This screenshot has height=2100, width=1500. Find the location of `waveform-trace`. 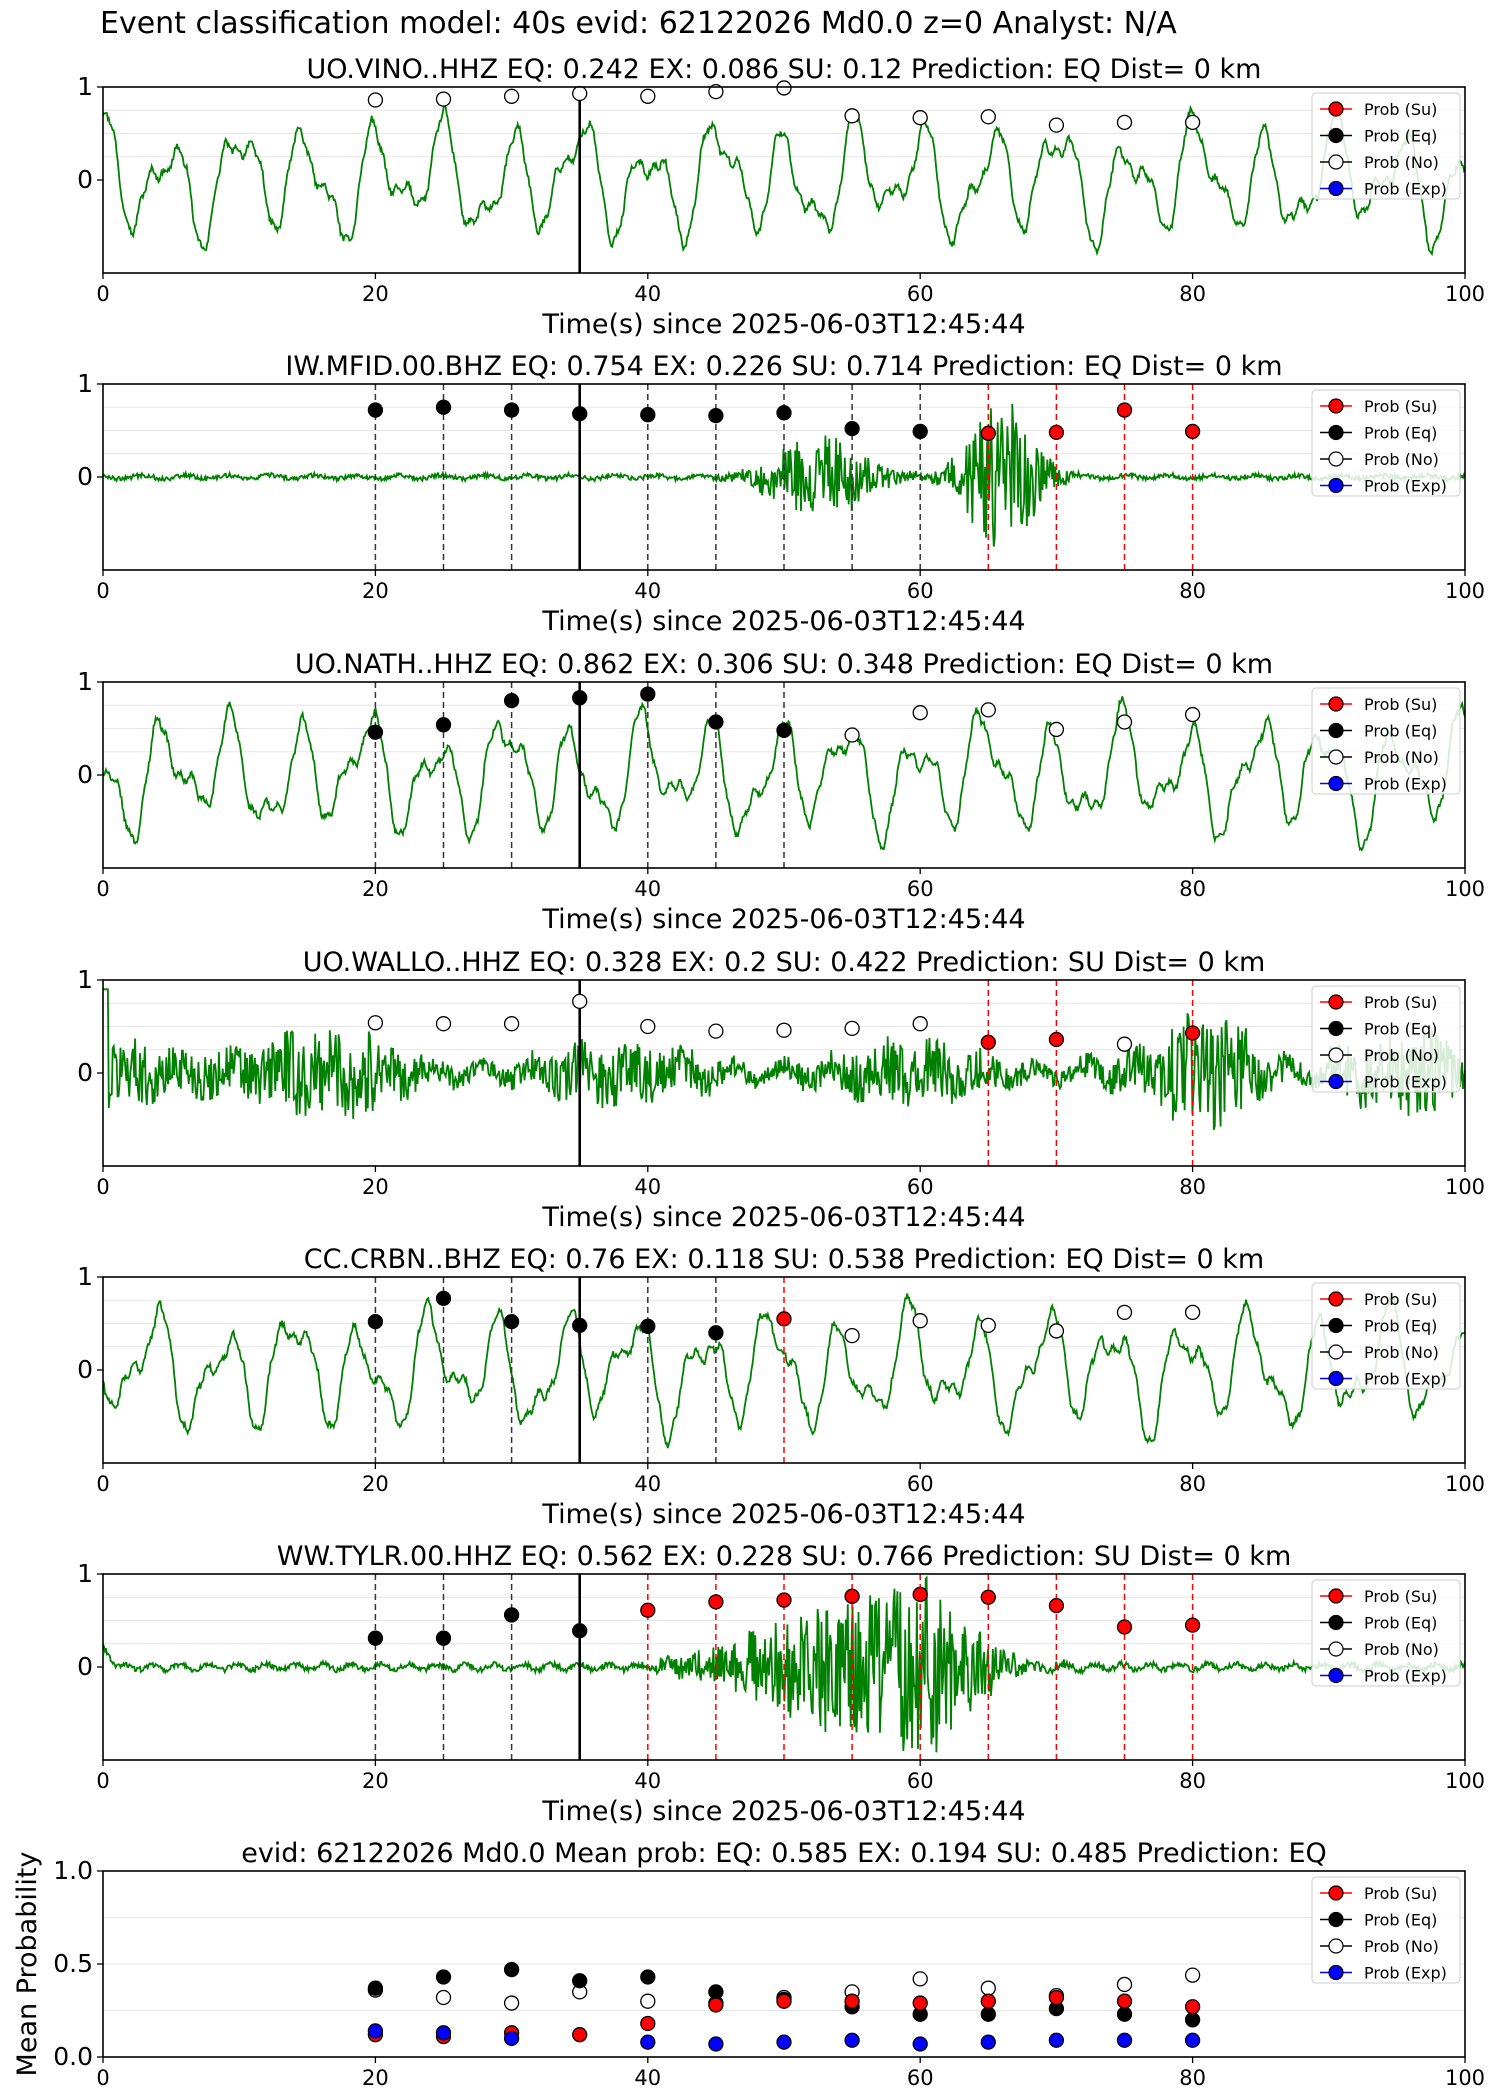

waveform-trace is located at coordinates (784, 178).